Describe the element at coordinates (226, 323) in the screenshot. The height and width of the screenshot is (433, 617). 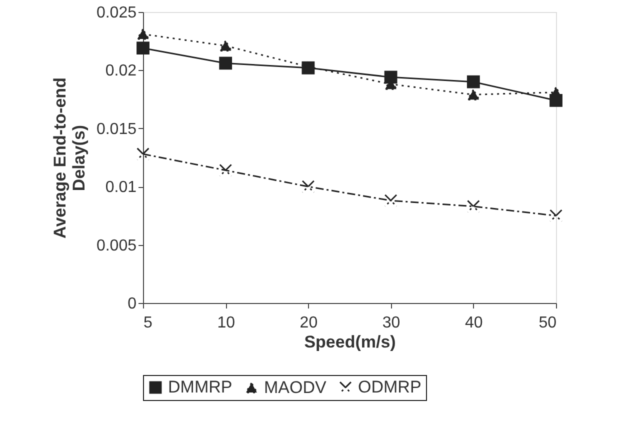
I see `x-tick-label: 10` at that location.